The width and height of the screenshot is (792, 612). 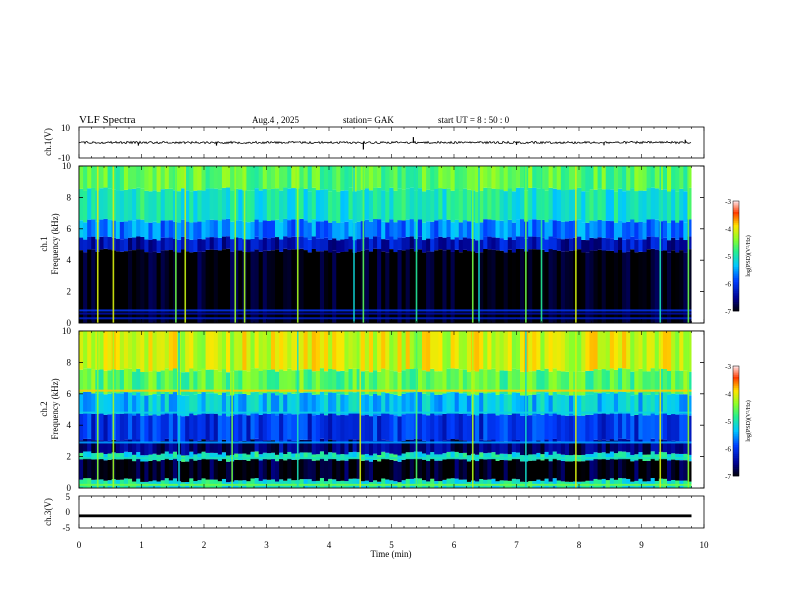 What do you see at coordinates (69, 197) in the screenshot?
I see `ytick-label: 8` at bounding box center [69, 197].